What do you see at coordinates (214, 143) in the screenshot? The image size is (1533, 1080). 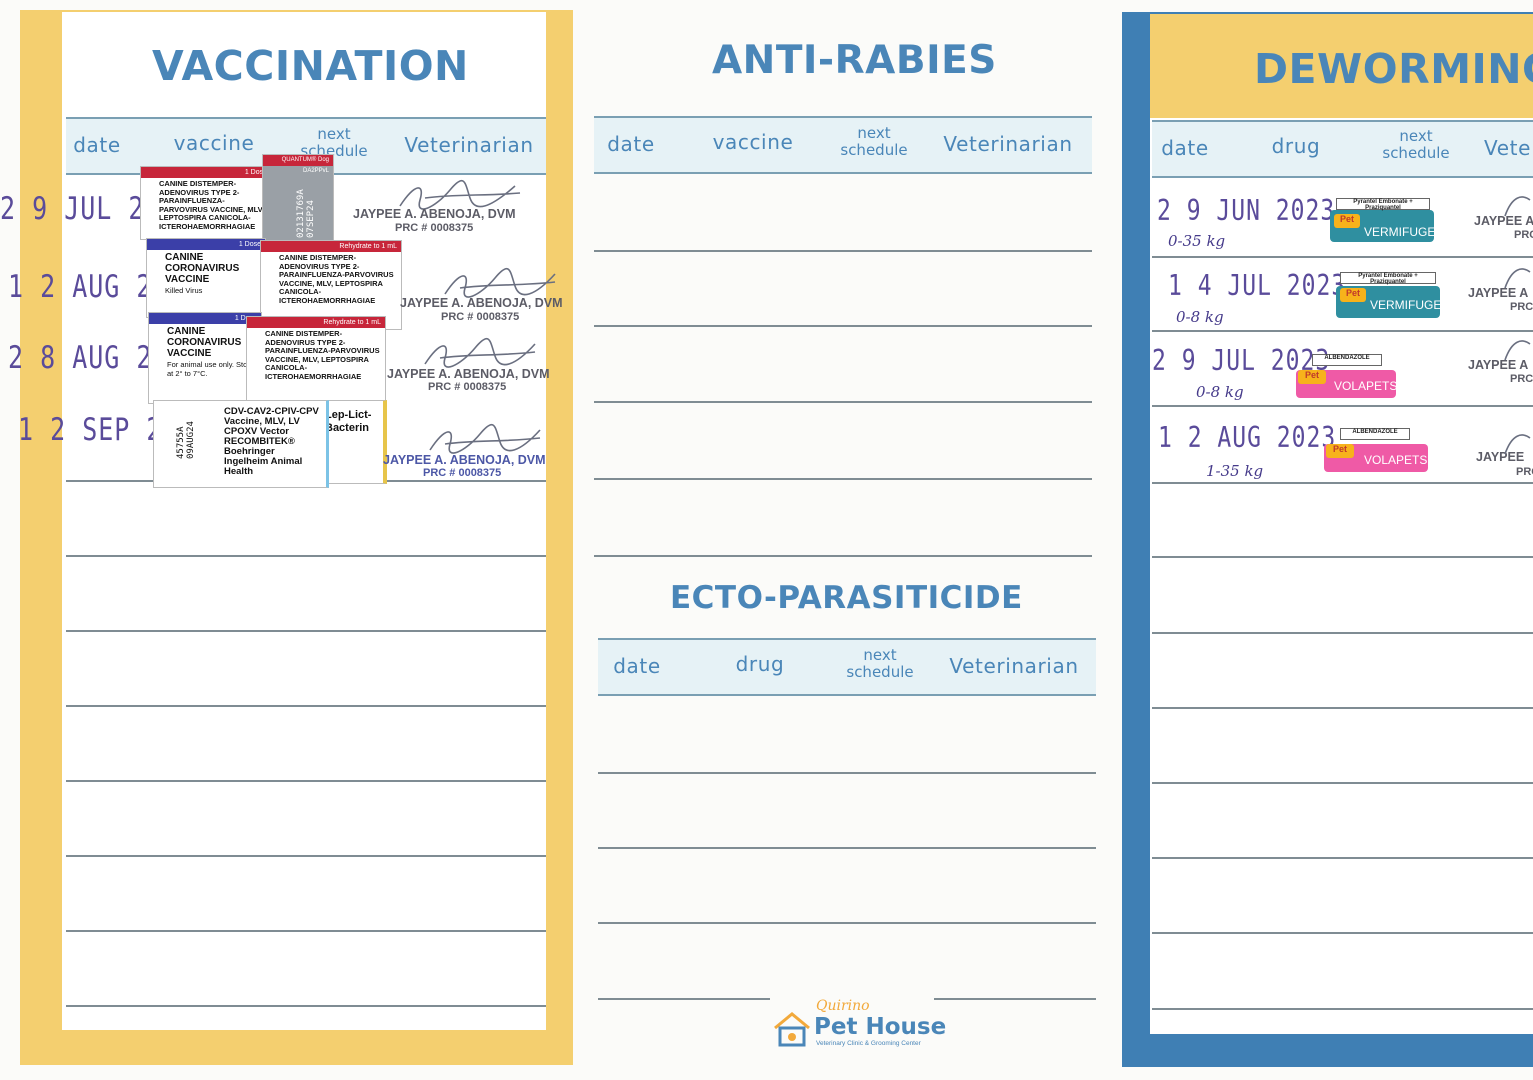 I see `vaccination-col-vaccine: vaccine` at bounding box center [214, 143].